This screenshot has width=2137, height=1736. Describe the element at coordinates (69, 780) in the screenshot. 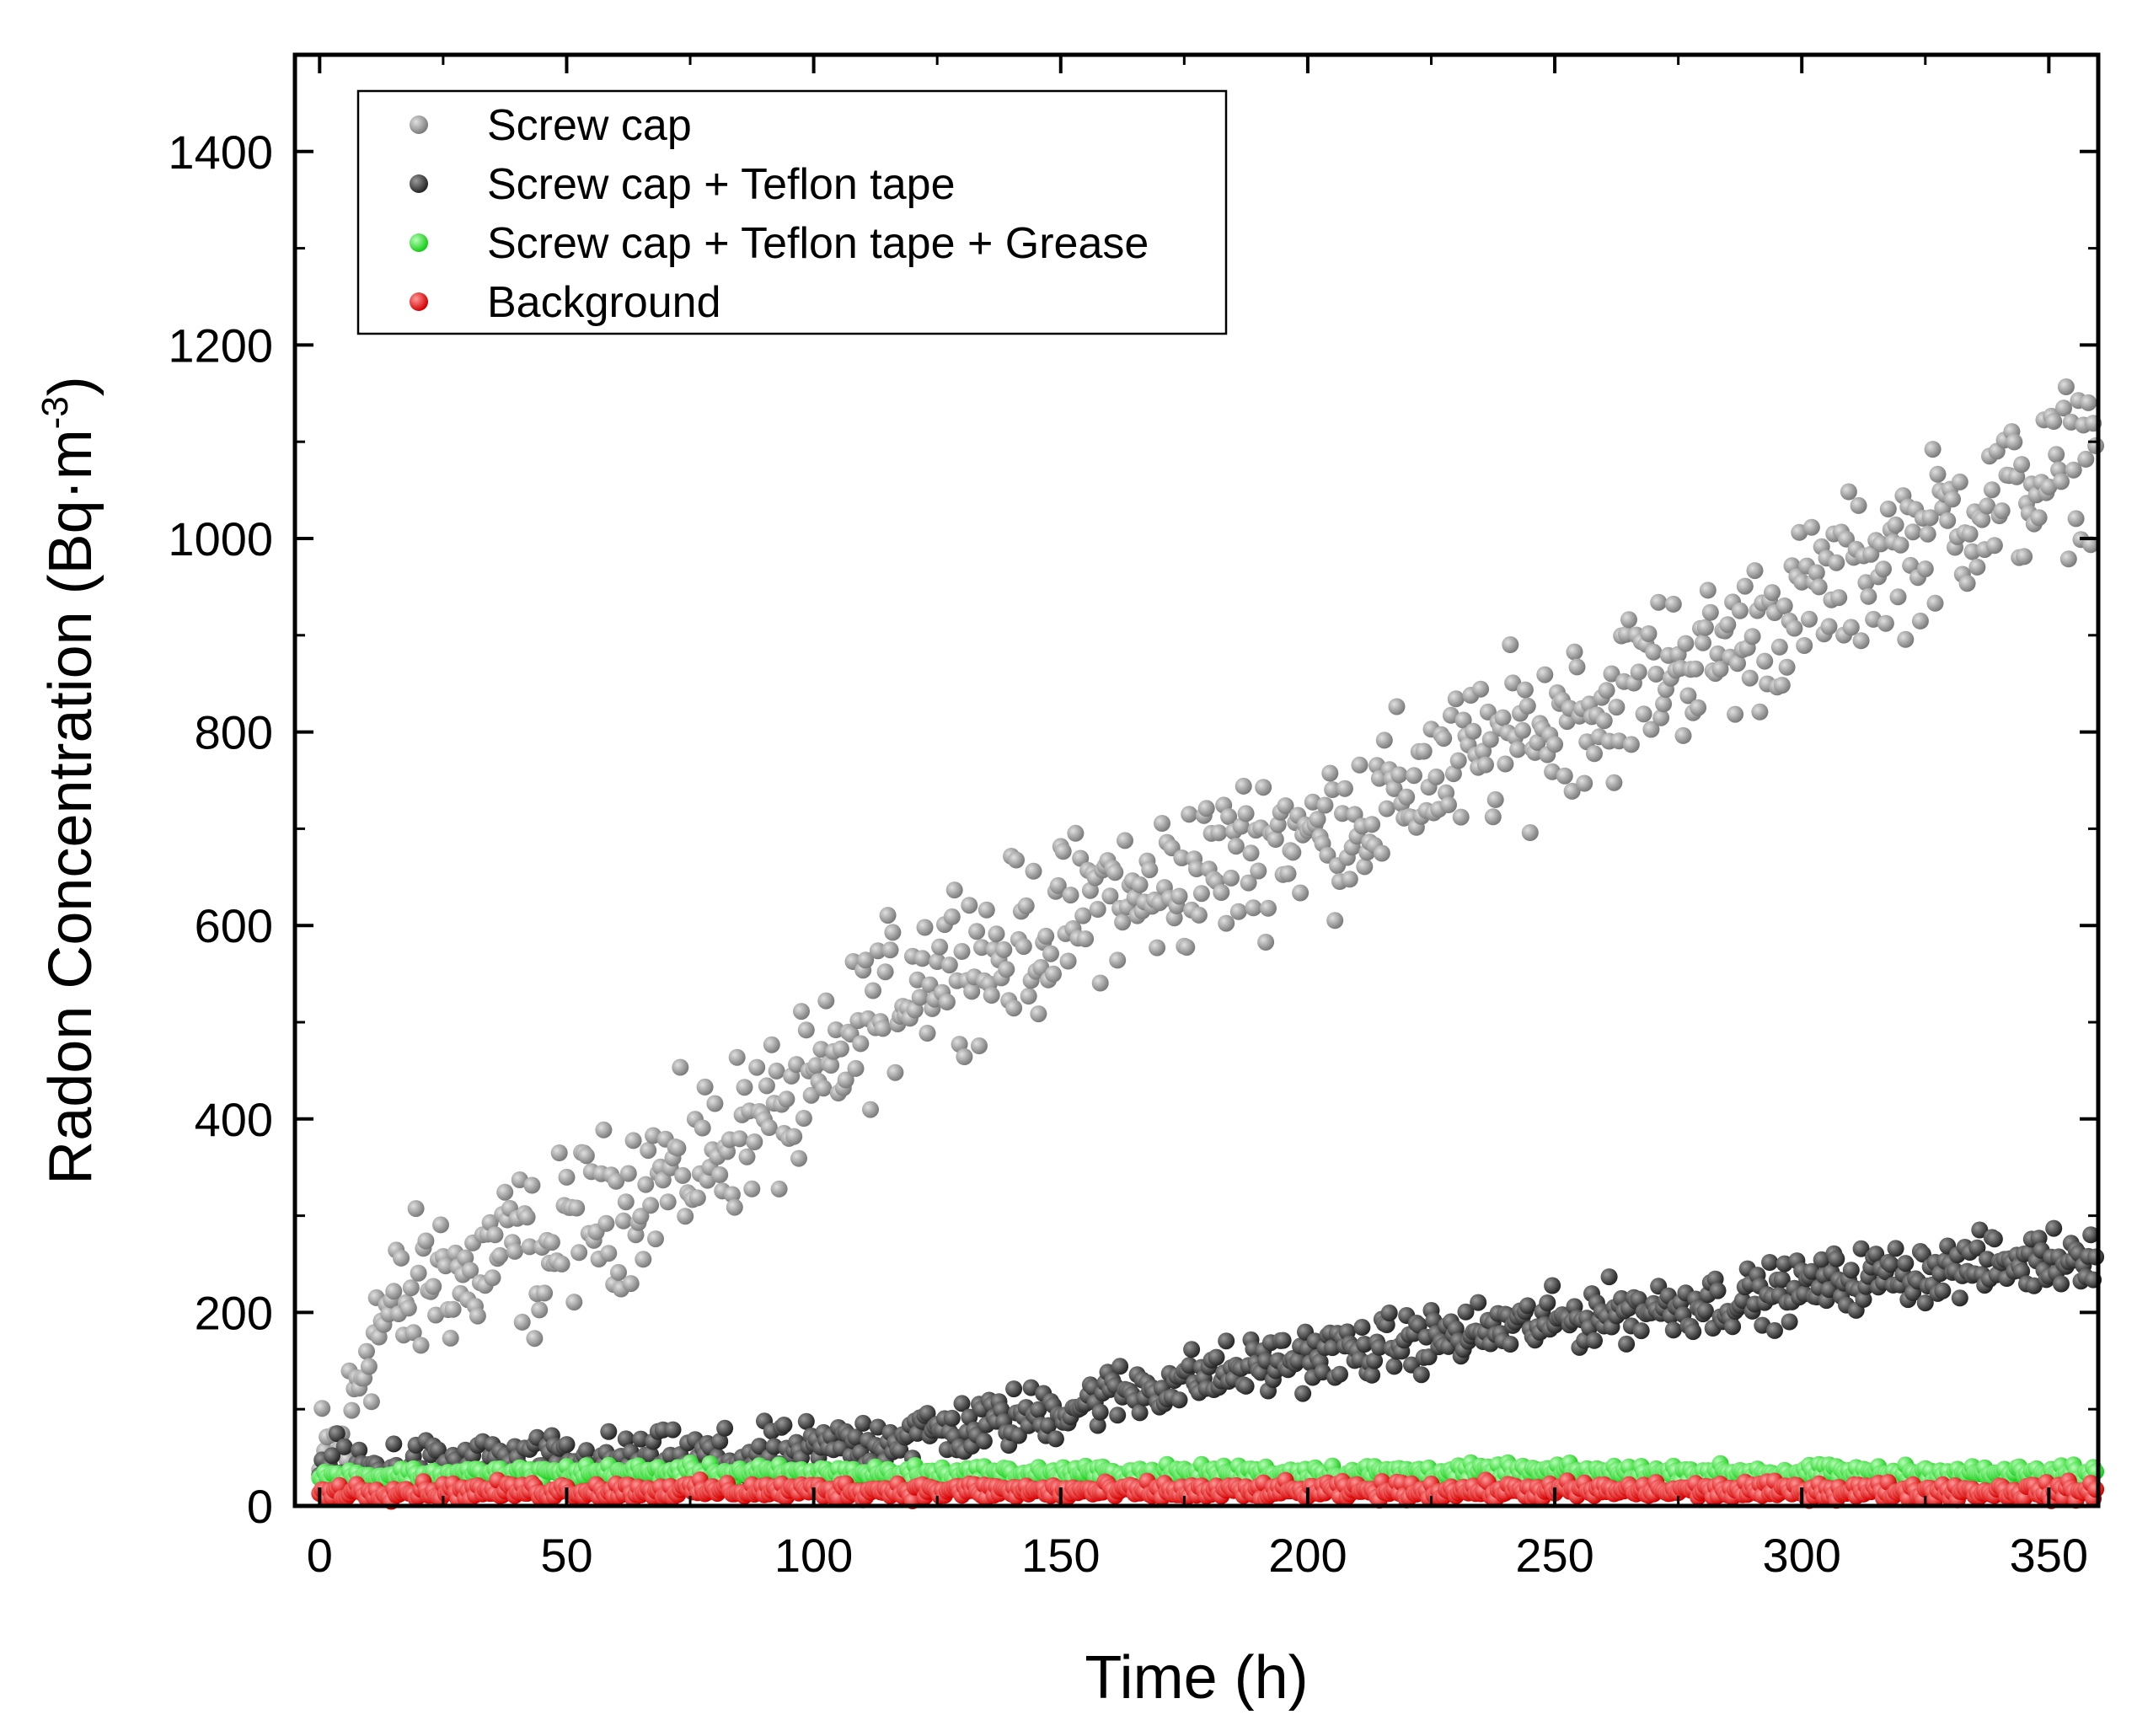

I see `y-axis-title: Radon Concentration (Bq·m-3)` at that location.